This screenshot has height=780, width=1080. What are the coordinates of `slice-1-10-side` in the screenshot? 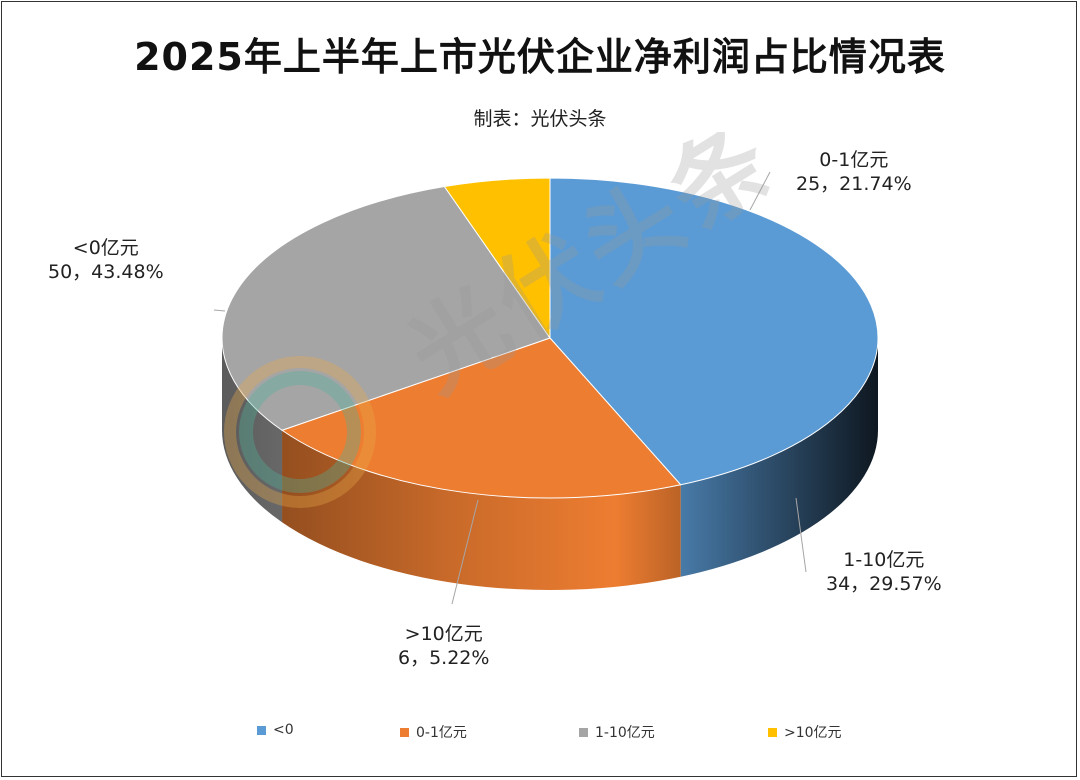 It's located at (252, 430).